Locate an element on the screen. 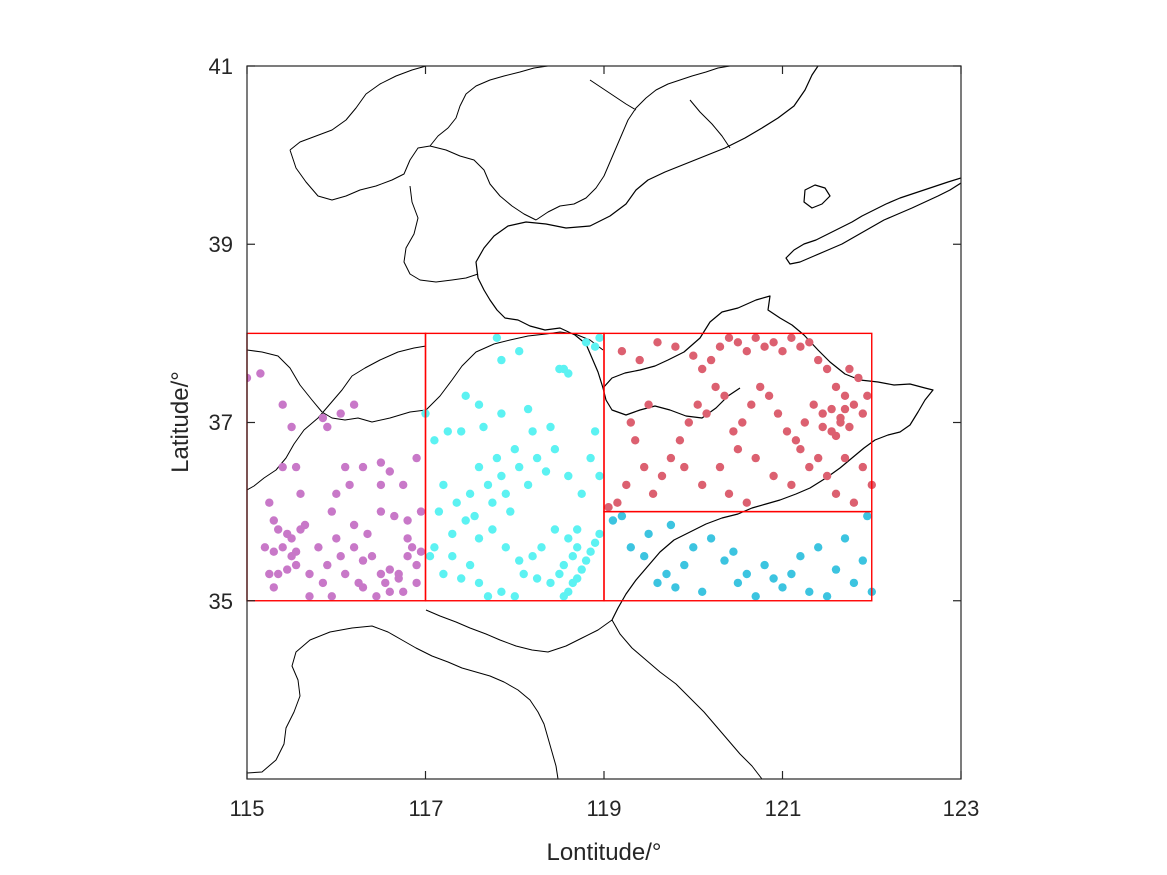  y-tick-label: 37 is located at coordinates (221, 422).